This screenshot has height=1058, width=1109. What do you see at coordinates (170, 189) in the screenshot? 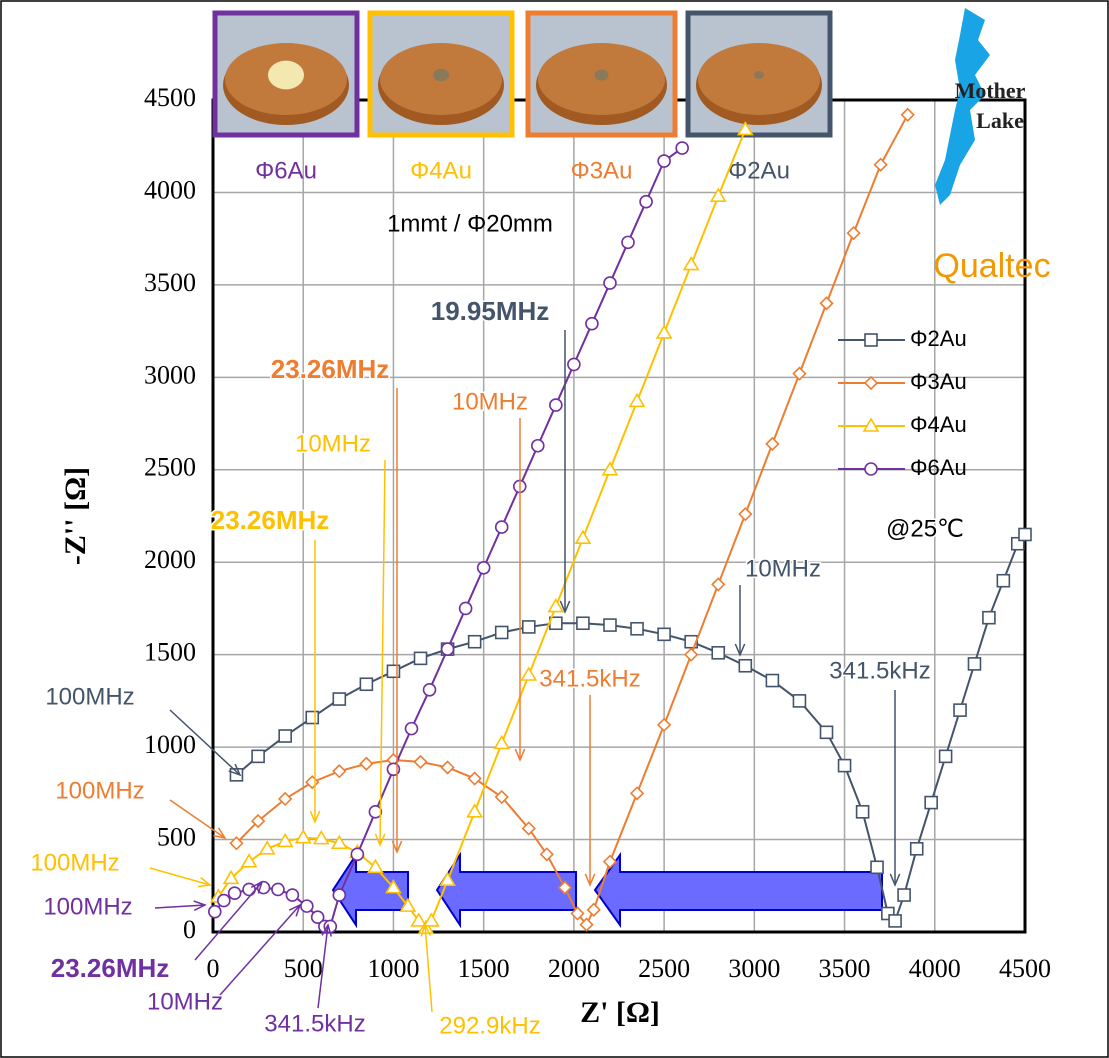
I see `y-tick-label: 4000` at bounding box center [170, 189].